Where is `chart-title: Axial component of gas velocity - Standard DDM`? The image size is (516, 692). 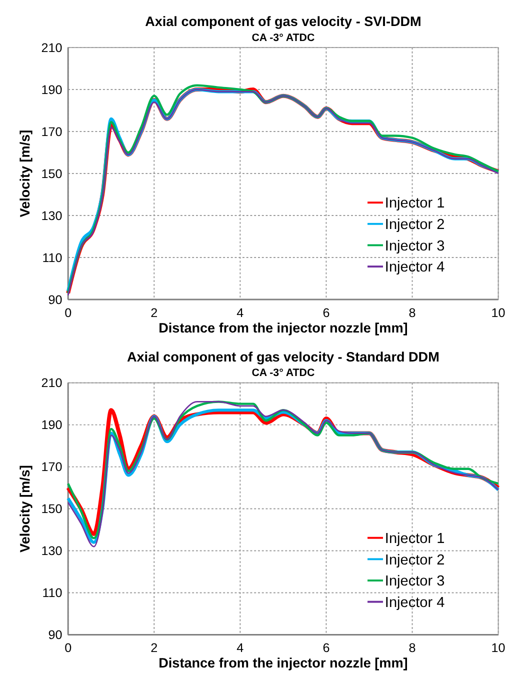 chart-title: Axial component of gas velocity - Standard DDM is located at coordinates (283, 357).